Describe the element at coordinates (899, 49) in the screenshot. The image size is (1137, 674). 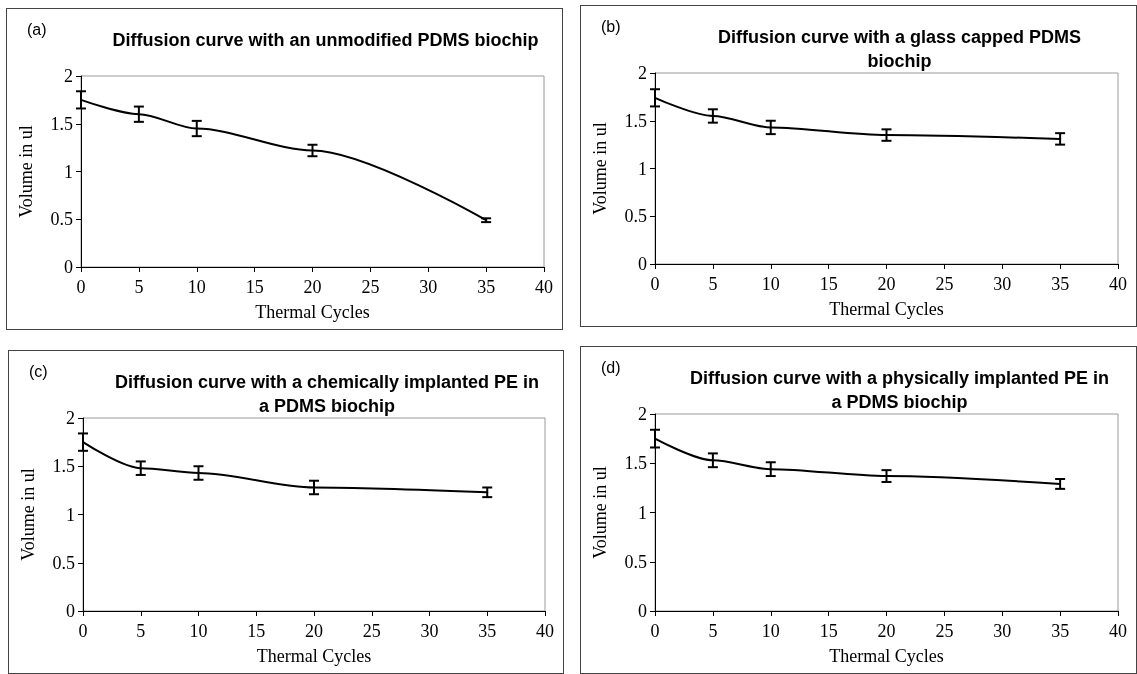
I see `chart-title: Diffusion curve with a glass capped PDMS biochip` at that location.